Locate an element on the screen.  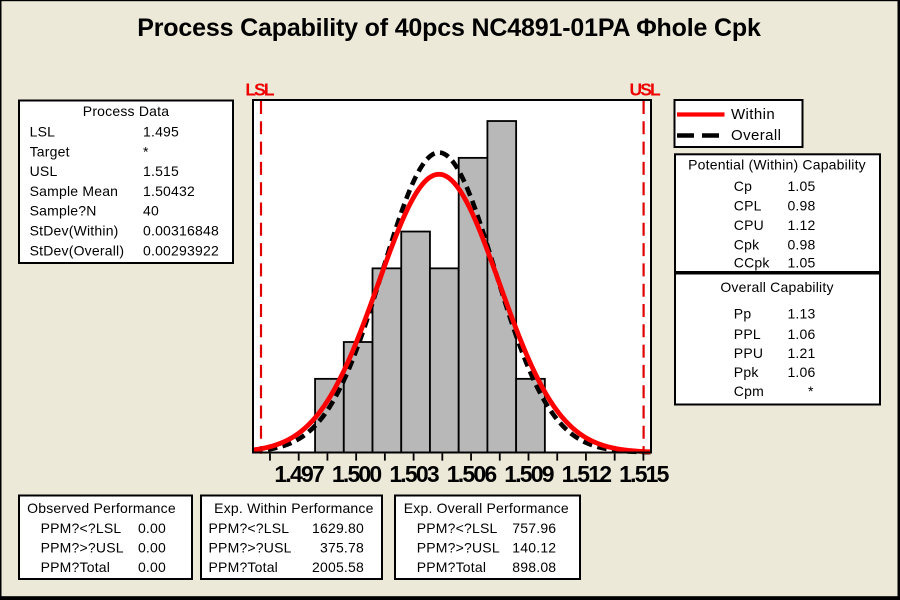
svg-text: Potential (Within) Capability is located at coordinates (777, 165).